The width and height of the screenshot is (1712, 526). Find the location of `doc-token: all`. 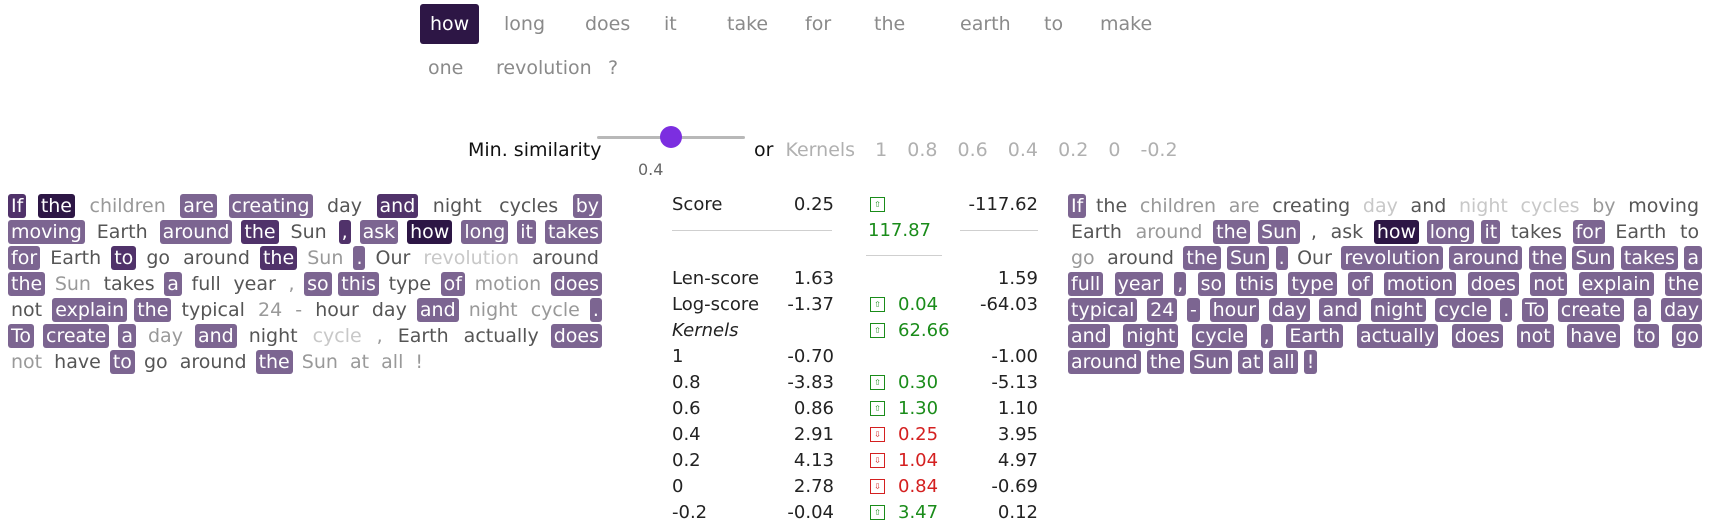

doc-token: all is located at coordinates (1283, 362).